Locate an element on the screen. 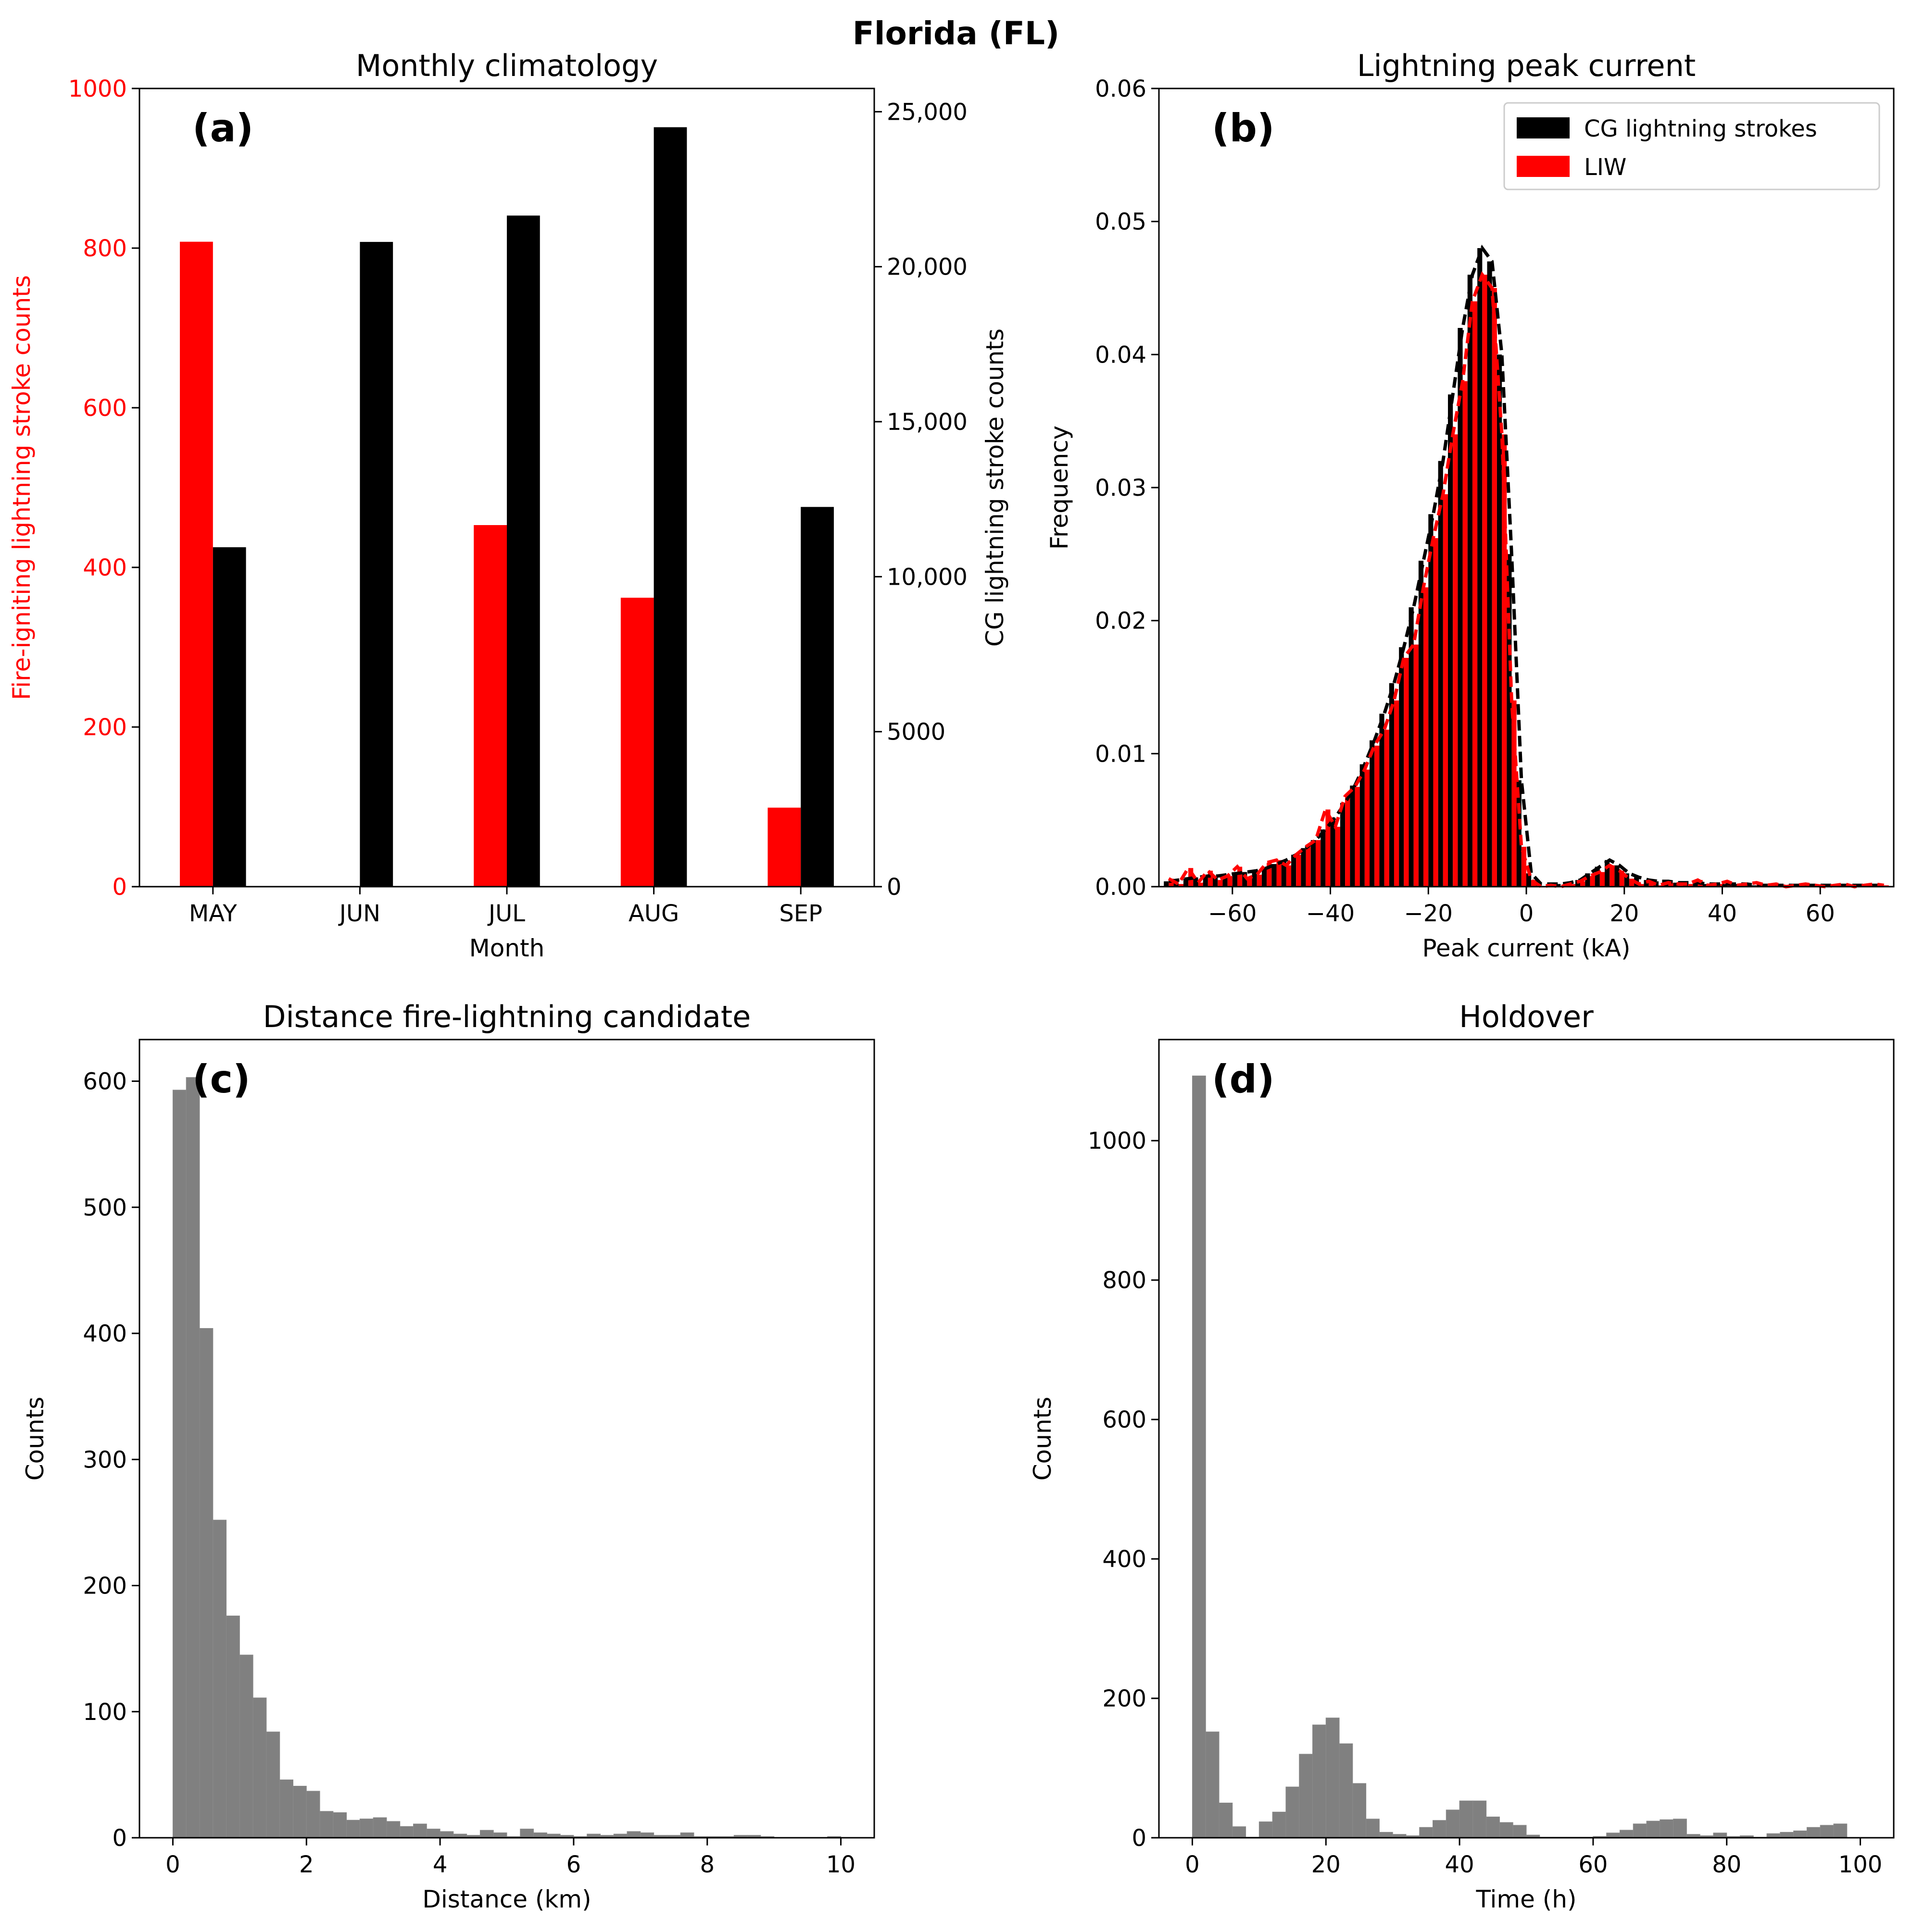  x-tick-label-b: 40 is located at coordinates (1722, 913).